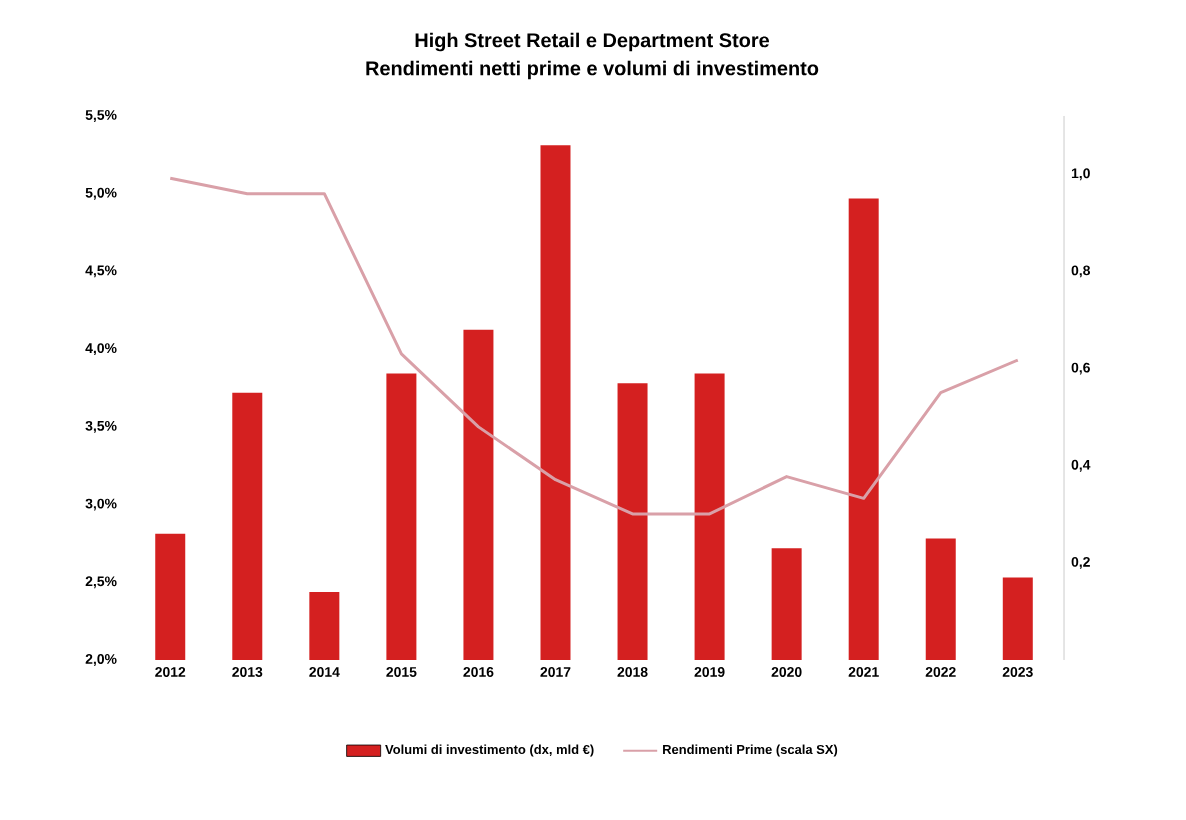 The image size is (1186, 820). What do you see at coordinates (592, 70) in the screenshot?
I see `chart-subtitle: Rendimenti netti prime e volumi di investimento` at bounding box center [592, 70].